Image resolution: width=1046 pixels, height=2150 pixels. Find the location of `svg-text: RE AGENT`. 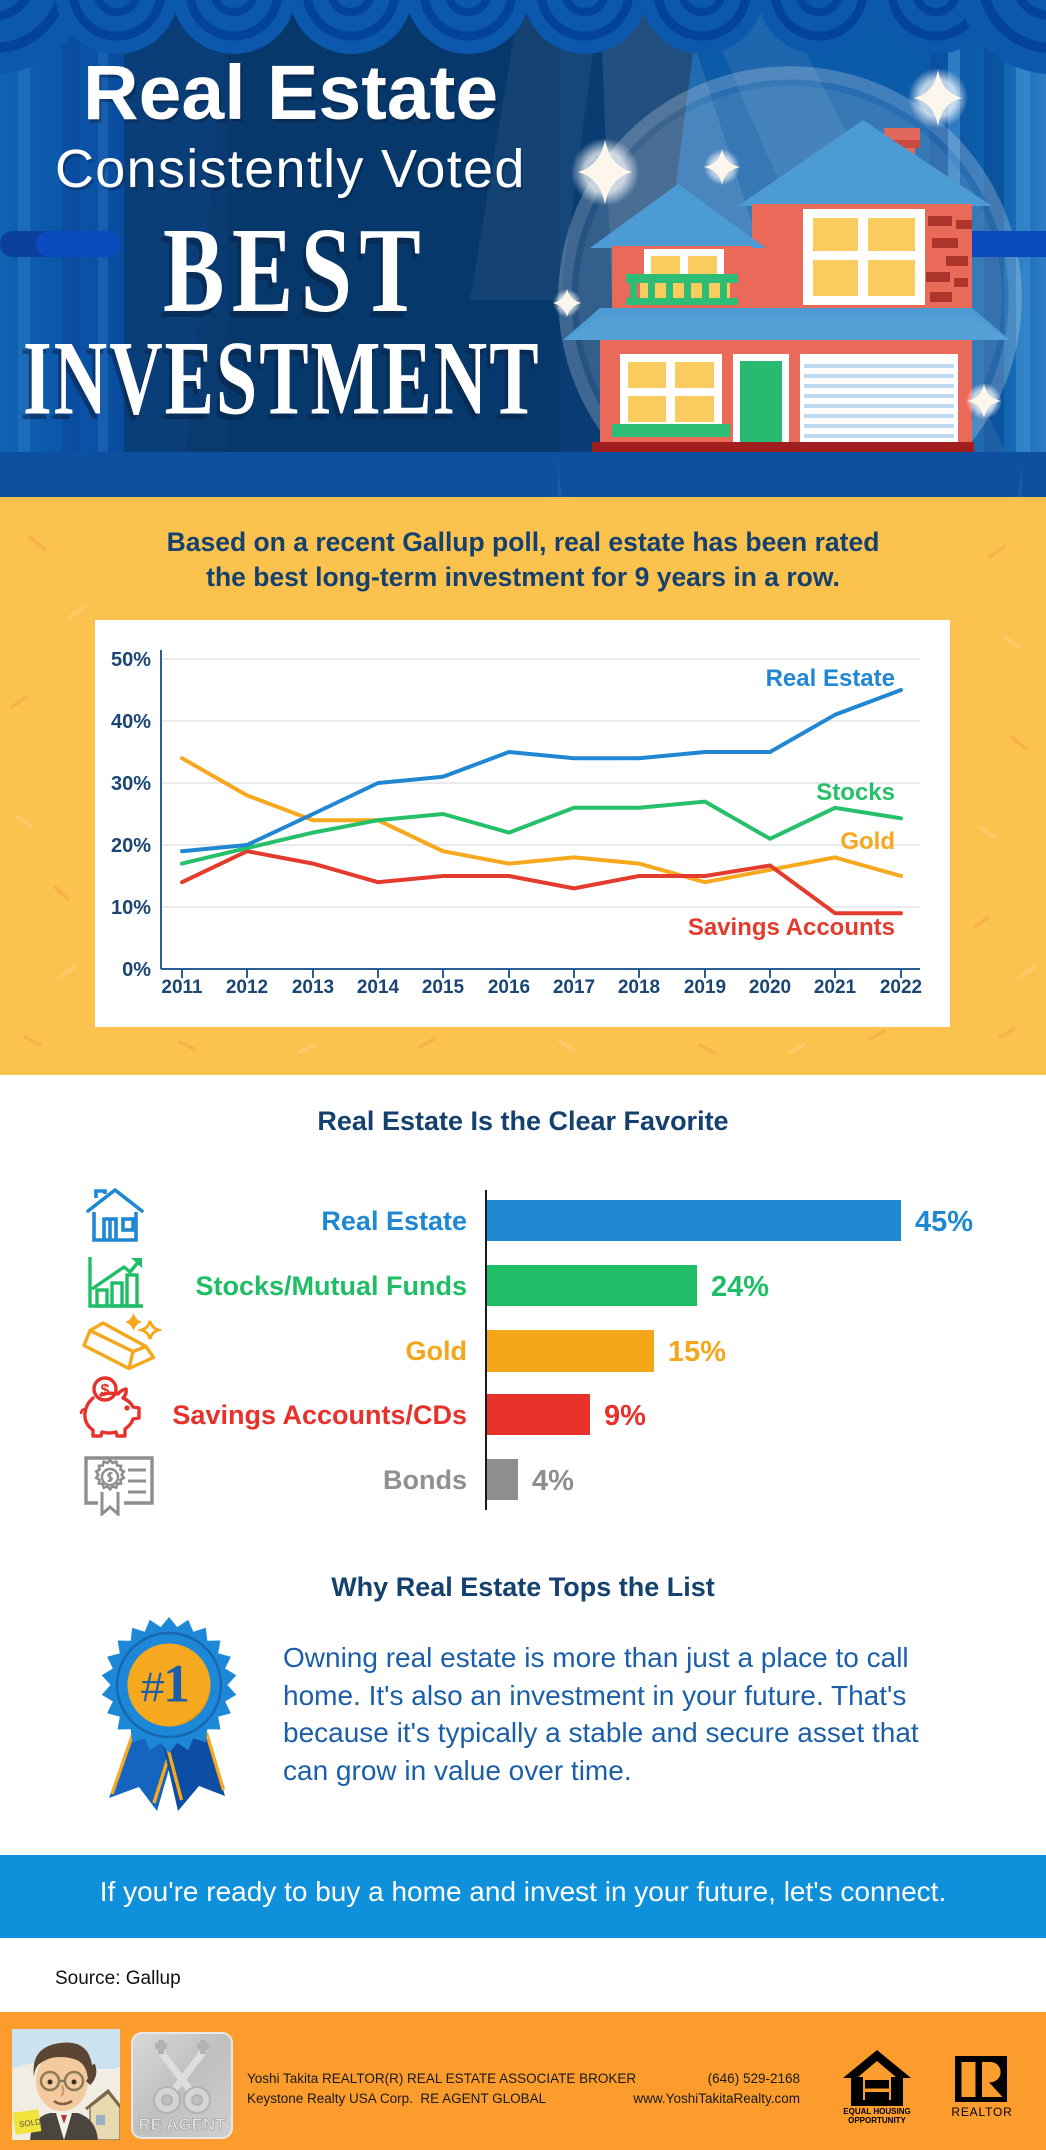

svg-text: RE AGENT is located at coordinates (182, 2124).